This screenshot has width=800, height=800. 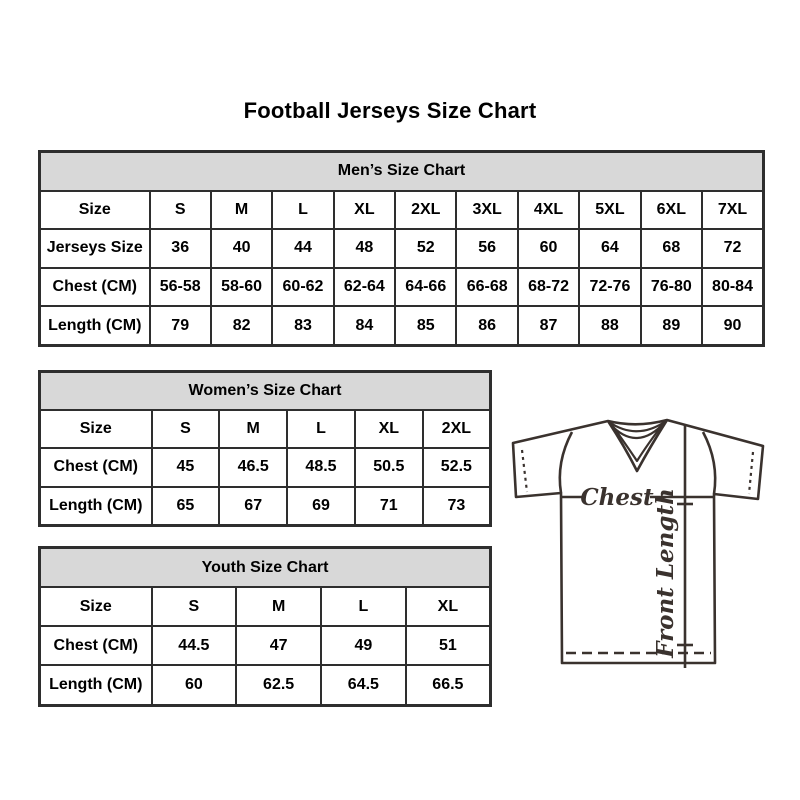 I want to click on men-value-cell: 2XL, so click(x=426, y=210).